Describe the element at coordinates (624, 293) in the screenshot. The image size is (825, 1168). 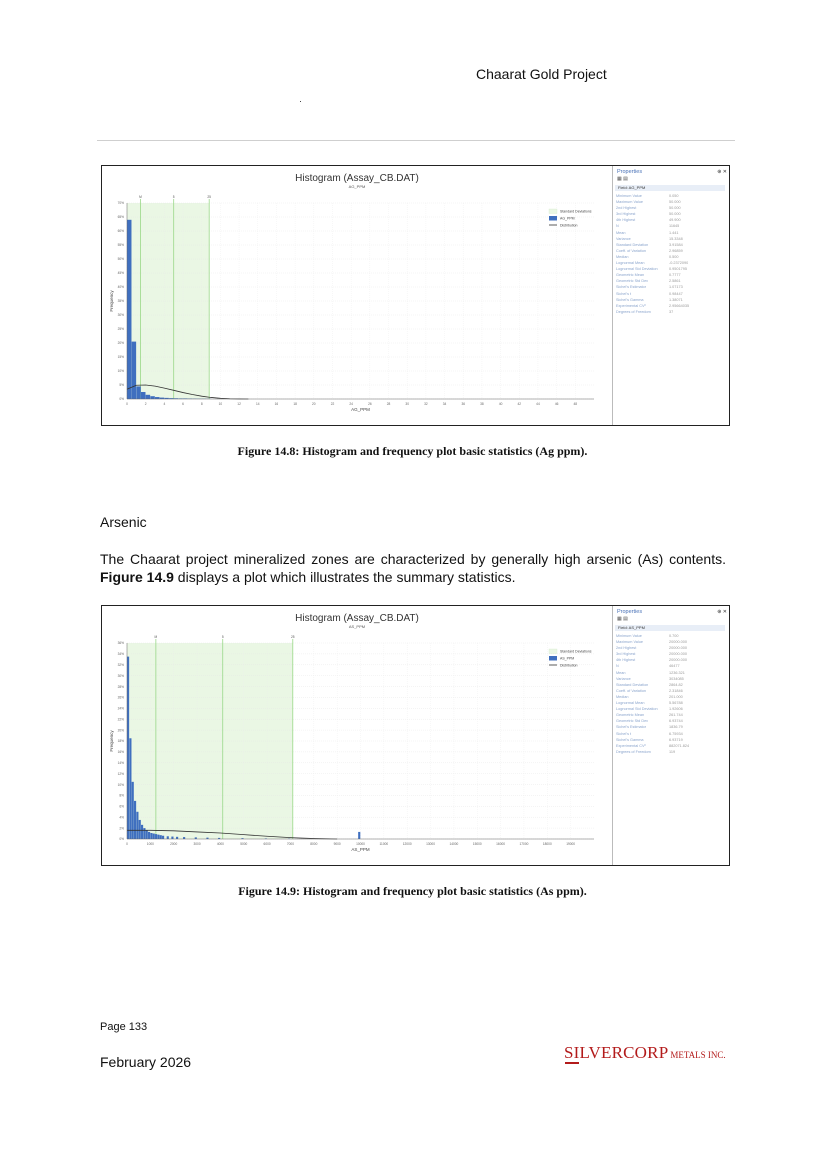
I see `property-name: Sichel's t` at that location.